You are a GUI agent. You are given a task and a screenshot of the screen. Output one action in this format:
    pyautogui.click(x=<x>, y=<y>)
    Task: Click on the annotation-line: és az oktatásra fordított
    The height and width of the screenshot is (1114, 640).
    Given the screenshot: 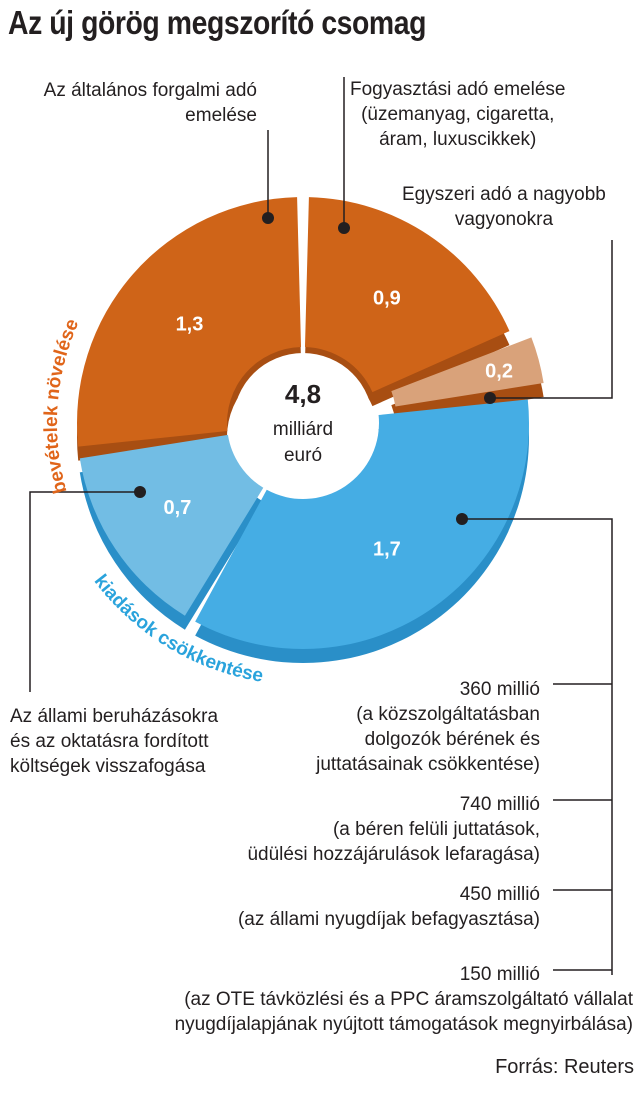 What is the action you would take?
    pyautogui.click(x=109, y=741)
    